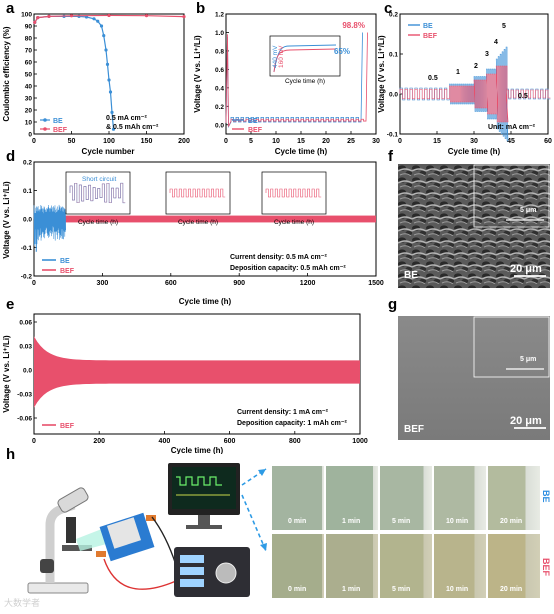  Describe the element at coordinates (406, 498) in the screenshot. I see `optical-image-be-2: 5 min` at that location.